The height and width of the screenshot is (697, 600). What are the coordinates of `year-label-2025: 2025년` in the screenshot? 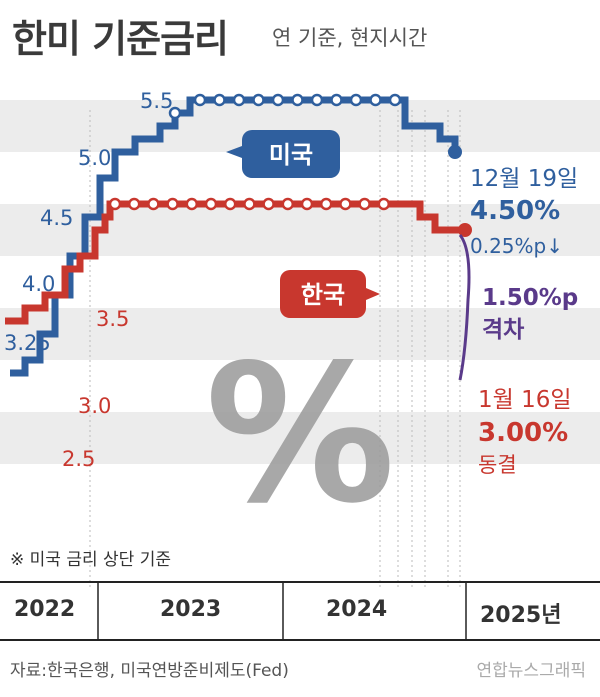 It's located at (521, 615).